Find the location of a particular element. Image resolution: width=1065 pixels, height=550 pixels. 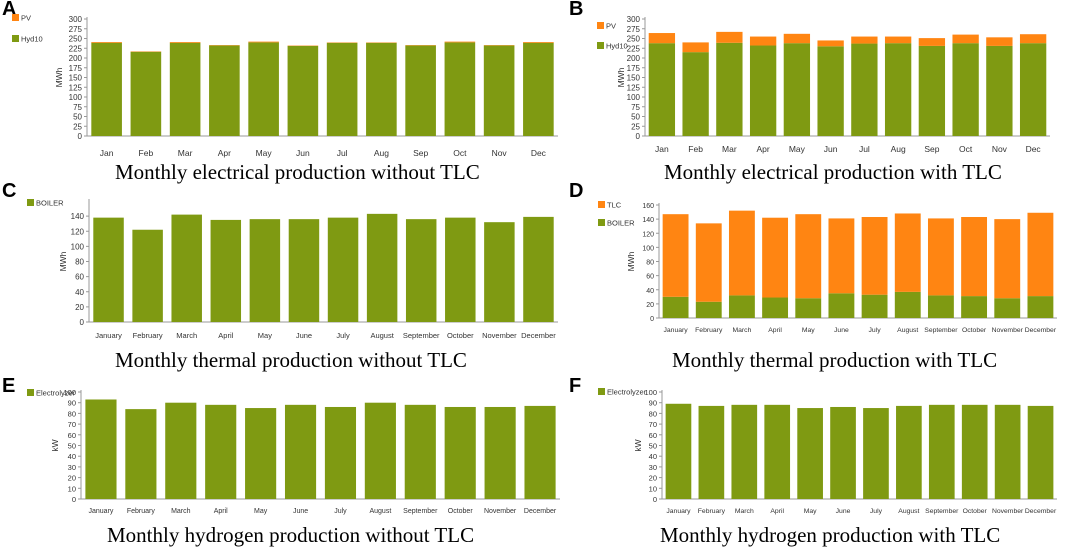

chart-f-bar-electrolyzer-september is located at coordinates (941, 451).